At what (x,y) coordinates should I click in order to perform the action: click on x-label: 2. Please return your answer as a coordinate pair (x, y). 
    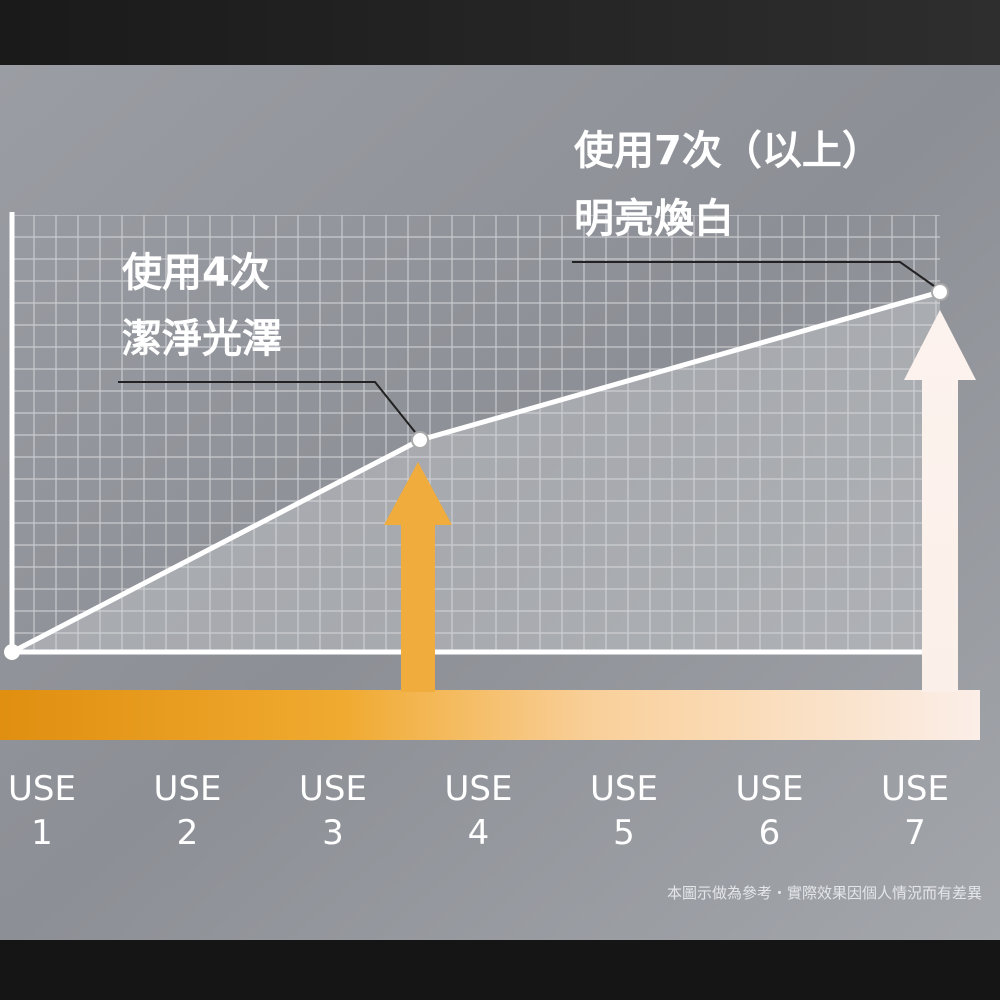
    Looking at the image, I should click on (188, 833).